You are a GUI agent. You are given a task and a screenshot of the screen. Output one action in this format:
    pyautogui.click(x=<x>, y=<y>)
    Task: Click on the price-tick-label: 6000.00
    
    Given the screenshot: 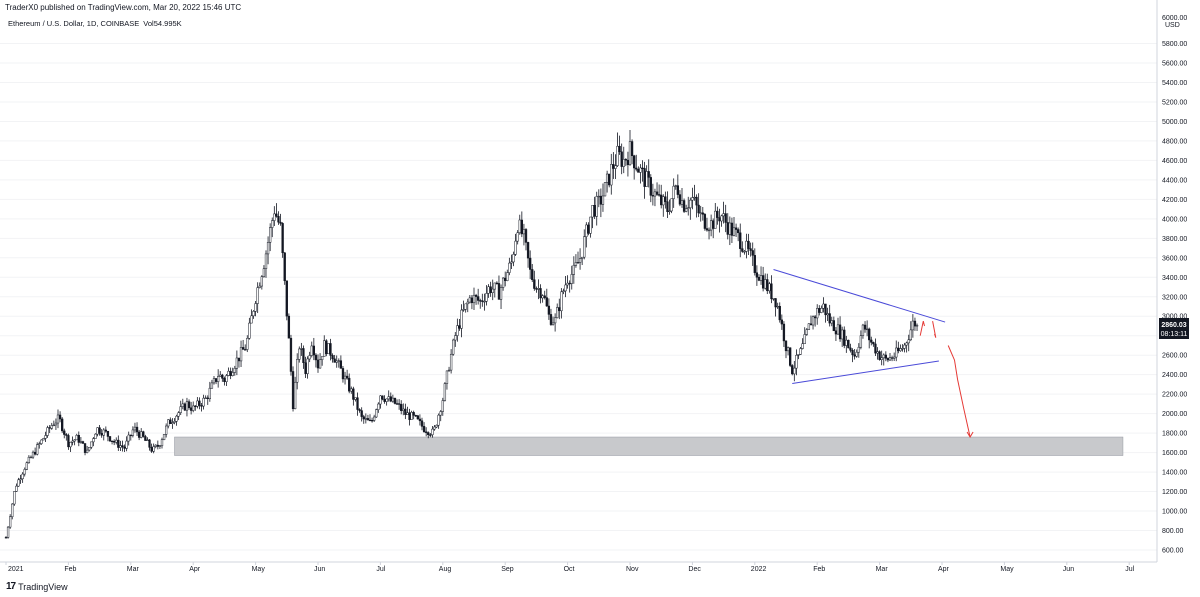 What is the action you would take?
    pyautogui.click(x=1174, y=18)
    